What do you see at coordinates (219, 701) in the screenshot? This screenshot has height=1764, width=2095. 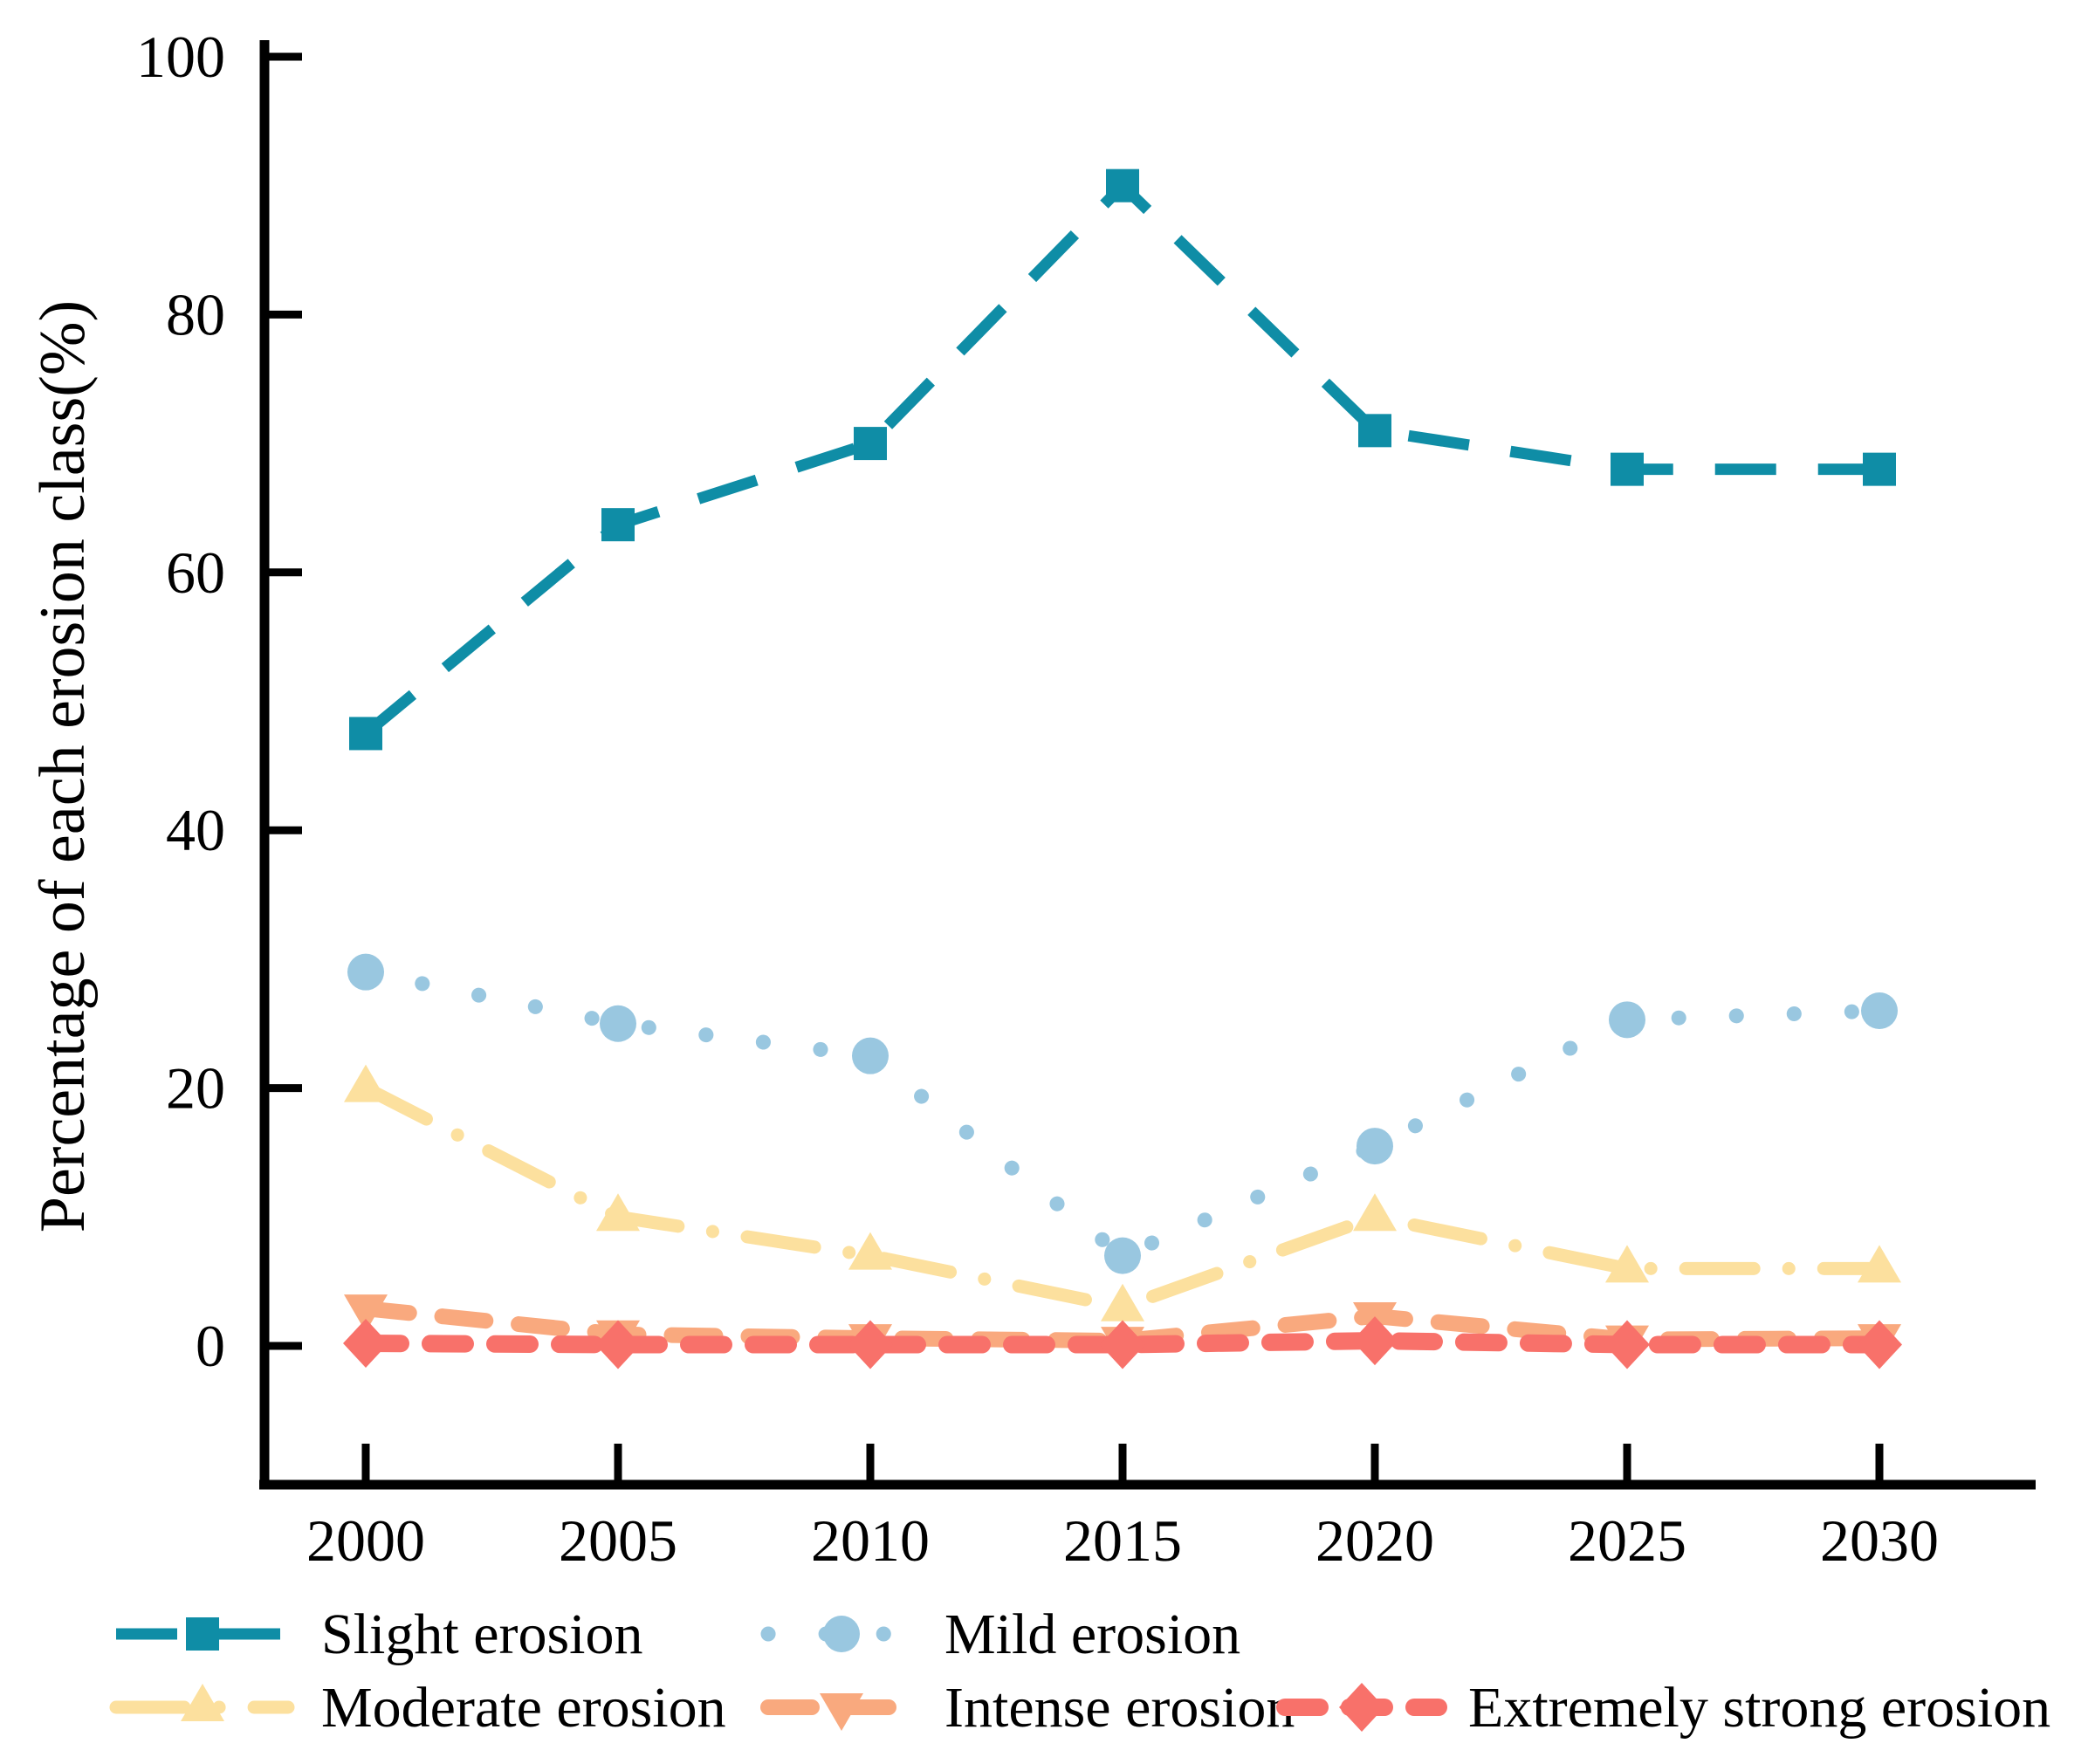 I see `y-ticks: 0 20 40 60 80 100` at bounding box center [219, 701].